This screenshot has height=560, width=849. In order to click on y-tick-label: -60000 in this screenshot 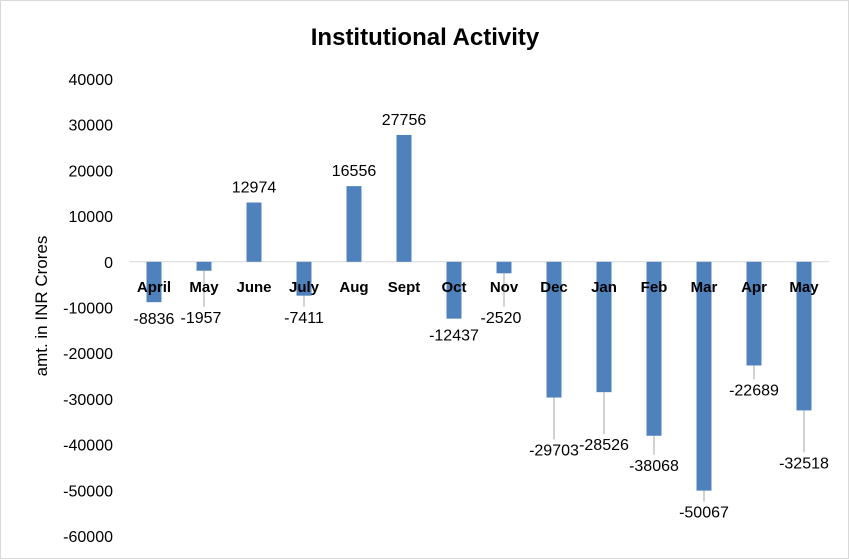, I will do `click(88, 537)`.